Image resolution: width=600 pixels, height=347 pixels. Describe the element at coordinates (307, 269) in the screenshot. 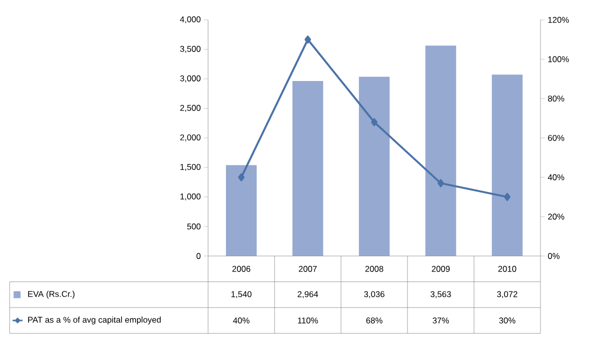

I see `x-tick-label: 2007` at that location.